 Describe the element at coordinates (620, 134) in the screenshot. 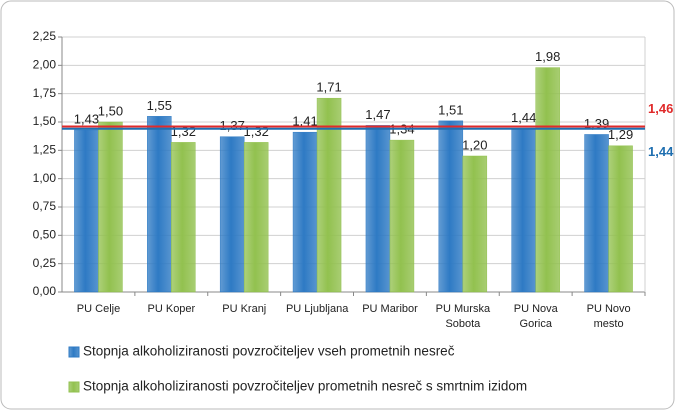

I see `data-label: 1,29` at that location.